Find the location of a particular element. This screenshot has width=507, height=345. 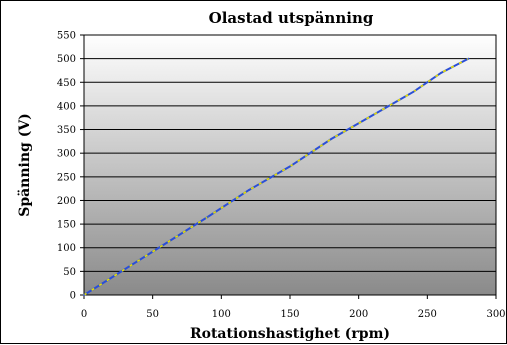

y-tick-label: 300 is located at coordinates (66, 154).